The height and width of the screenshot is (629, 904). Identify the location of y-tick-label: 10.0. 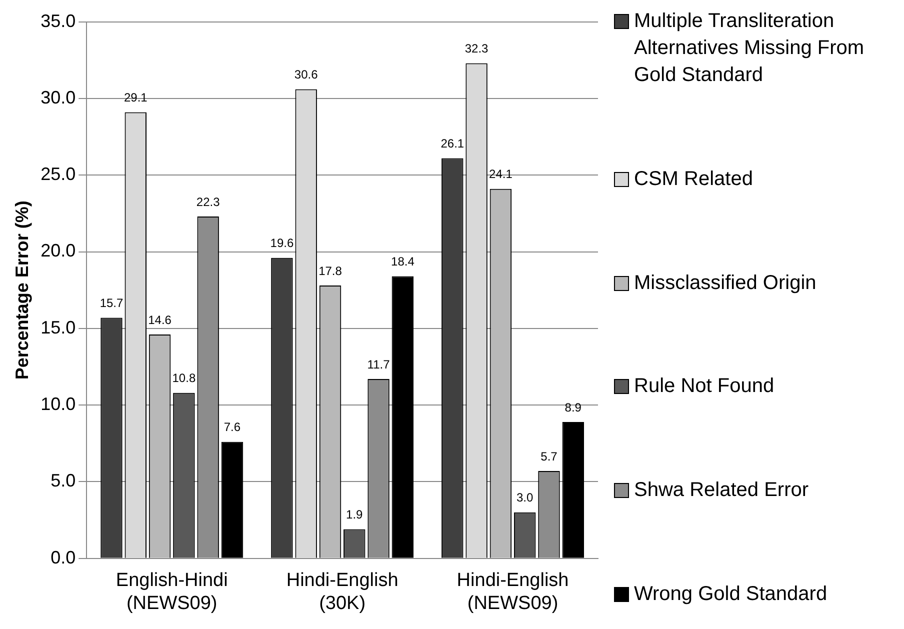
(58, 404).